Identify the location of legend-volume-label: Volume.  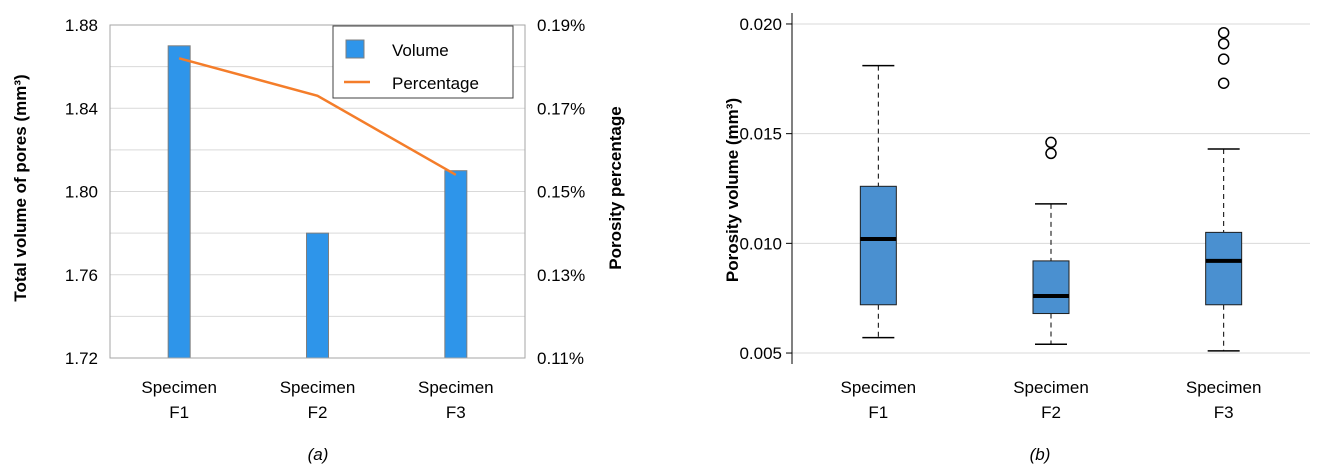
(420, 50).